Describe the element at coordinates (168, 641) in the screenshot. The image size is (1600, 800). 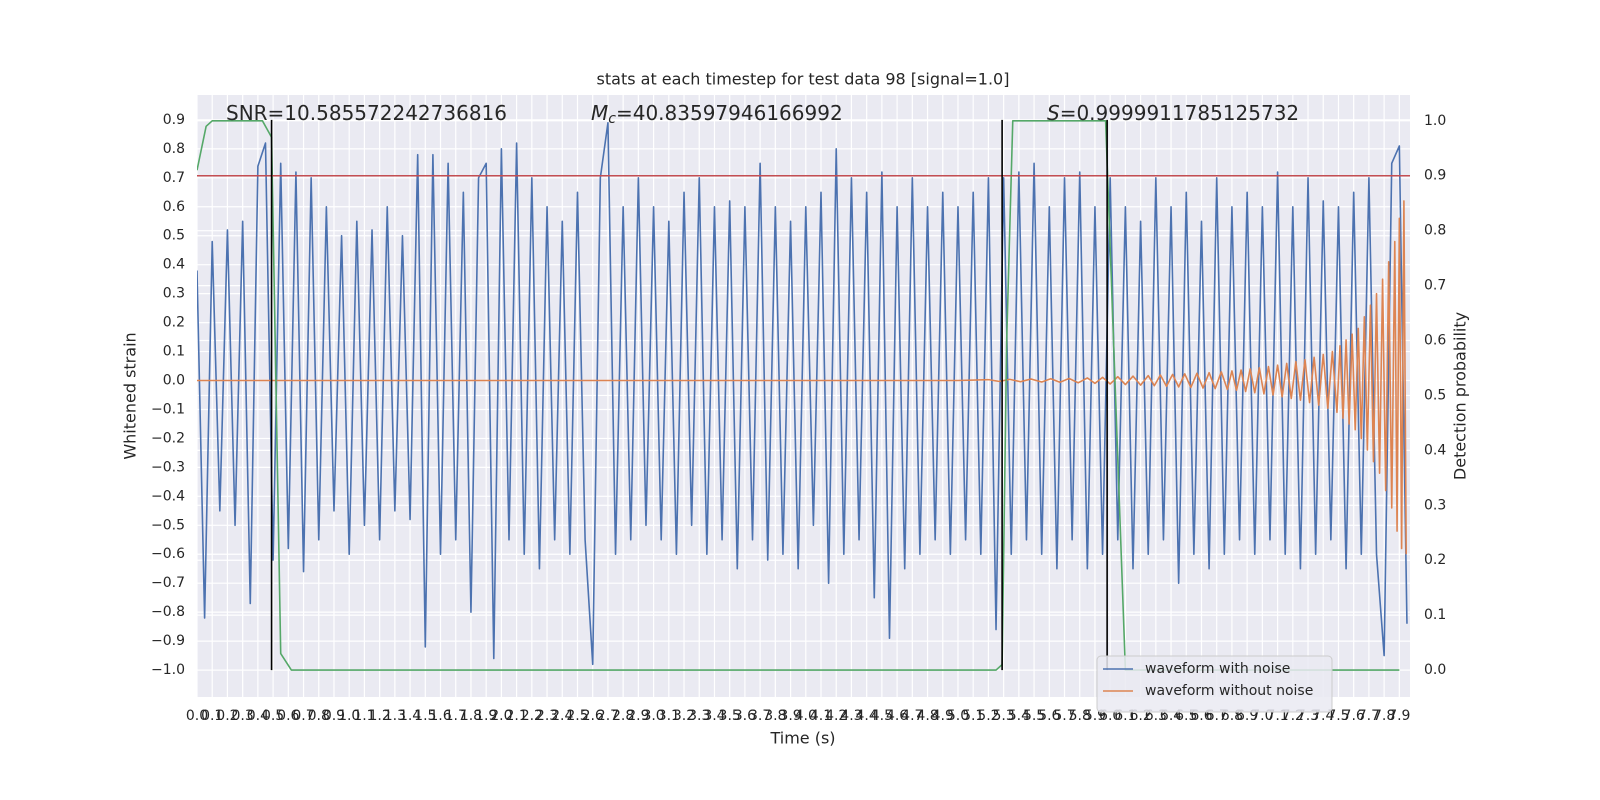
I see `y-tick-label: −0.9` at that location.